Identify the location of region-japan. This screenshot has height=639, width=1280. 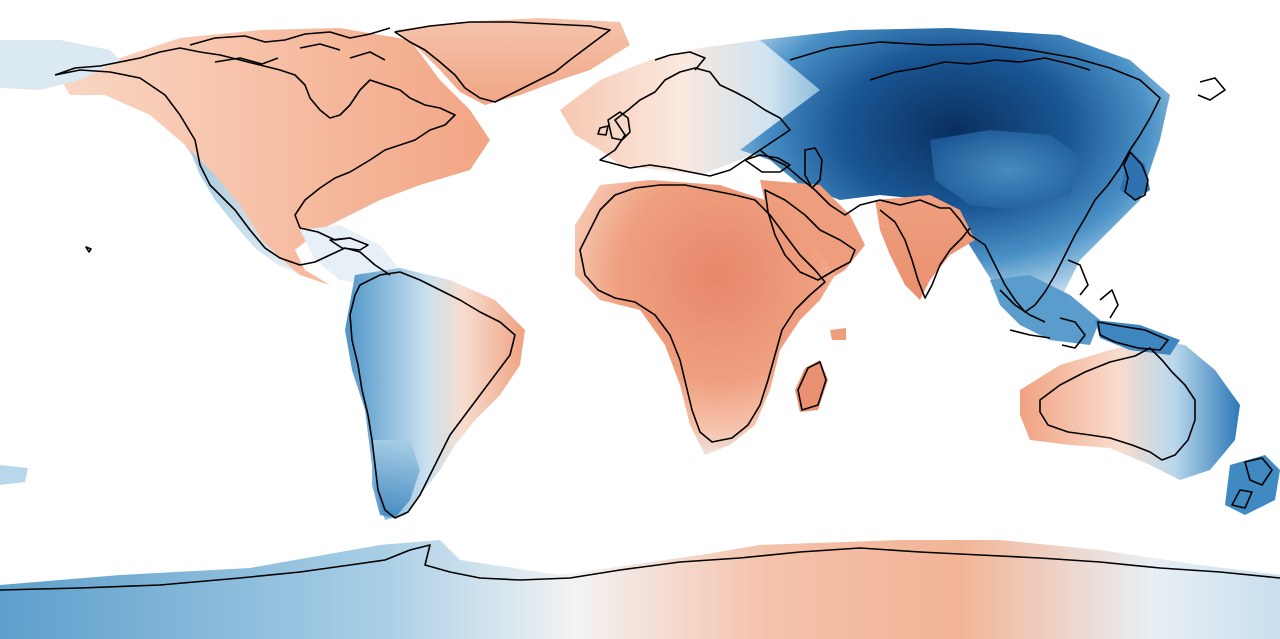
(1135, 175).